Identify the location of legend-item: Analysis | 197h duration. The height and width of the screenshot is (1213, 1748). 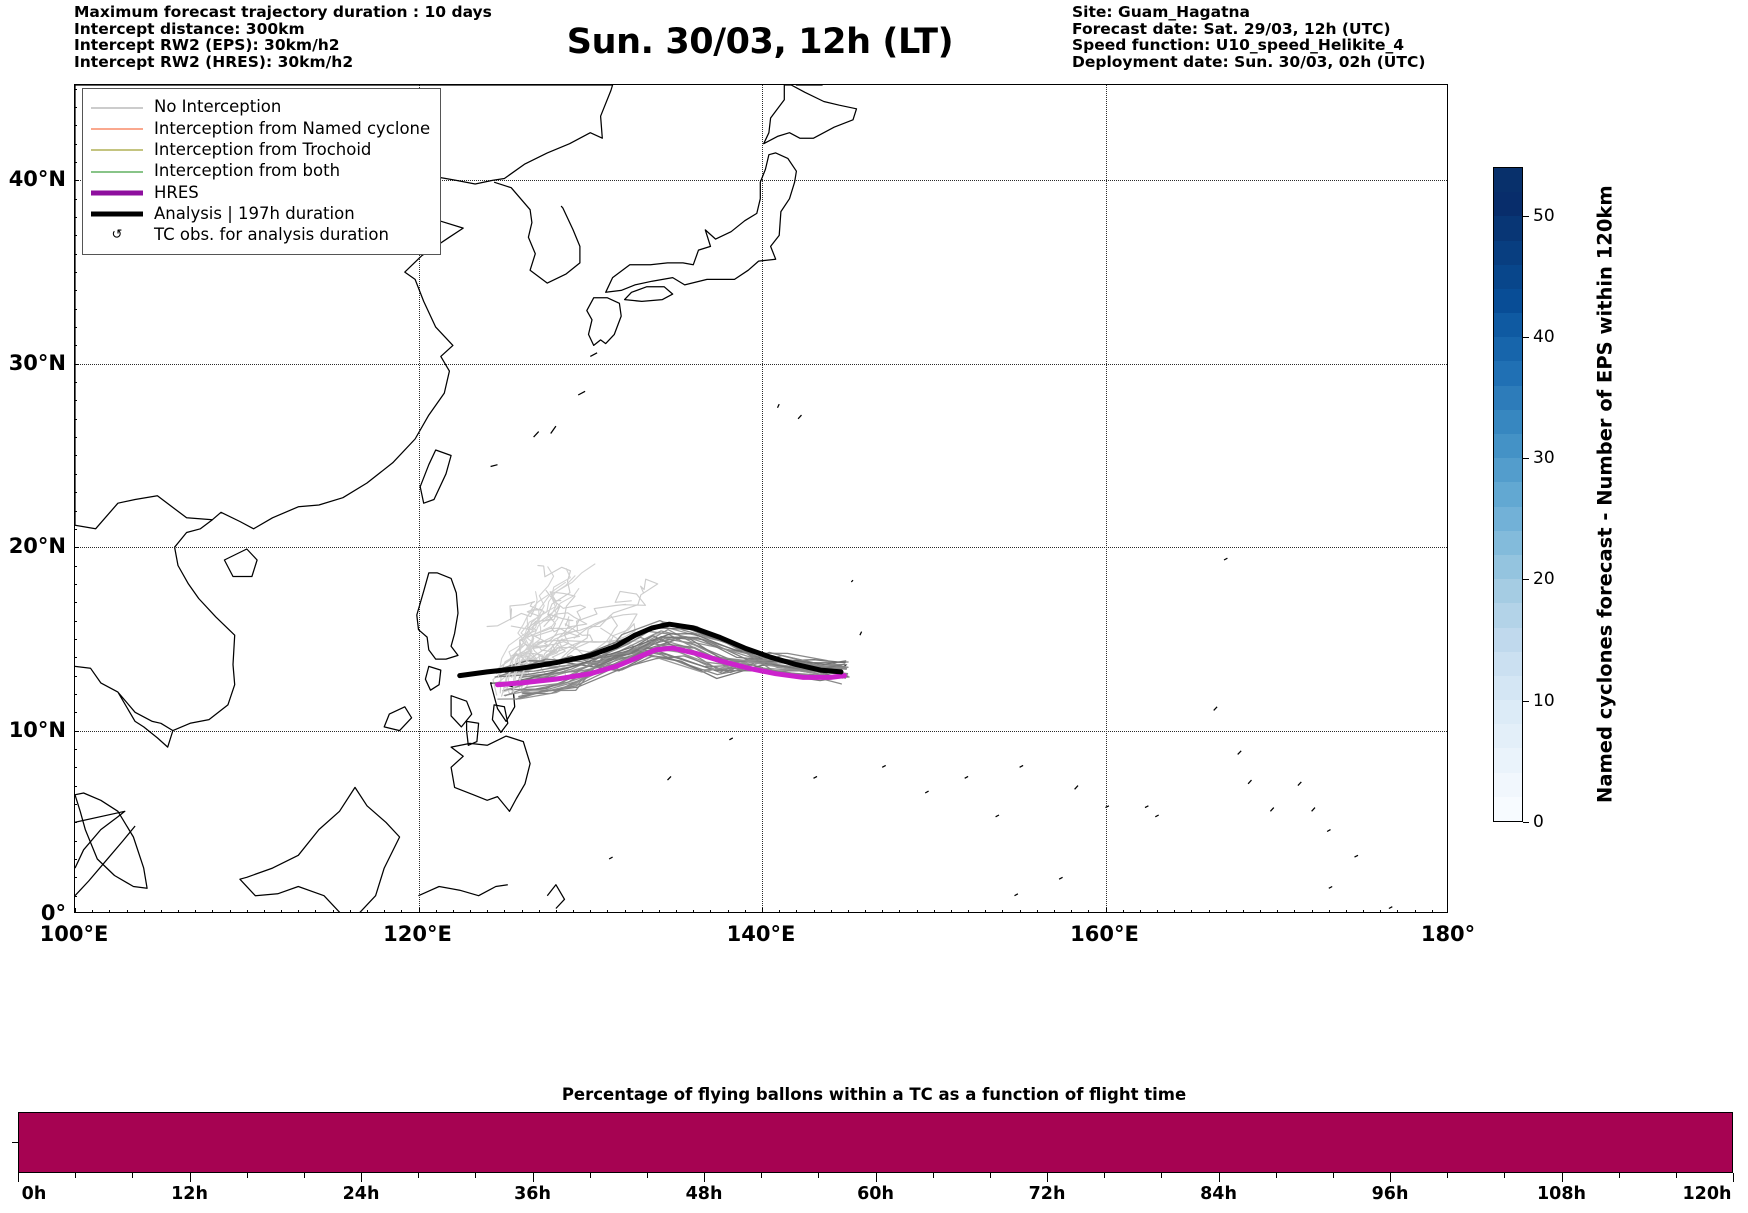
(260, 213).